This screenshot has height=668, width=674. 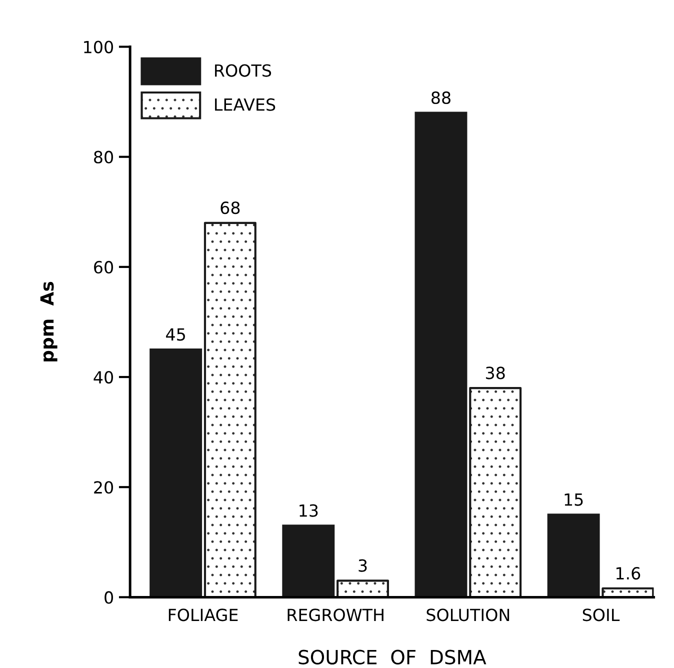 I want to click on data-label: 38, so click(x=495, y=373).